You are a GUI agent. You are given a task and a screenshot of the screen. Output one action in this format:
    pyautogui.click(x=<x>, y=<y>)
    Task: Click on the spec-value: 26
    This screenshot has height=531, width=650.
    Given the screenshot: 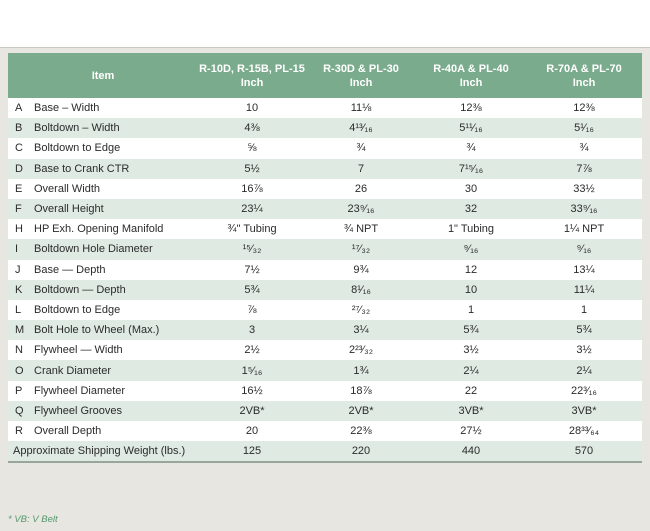 What is the action you would take?
    pyautogui.click(x=361, y=188)
    